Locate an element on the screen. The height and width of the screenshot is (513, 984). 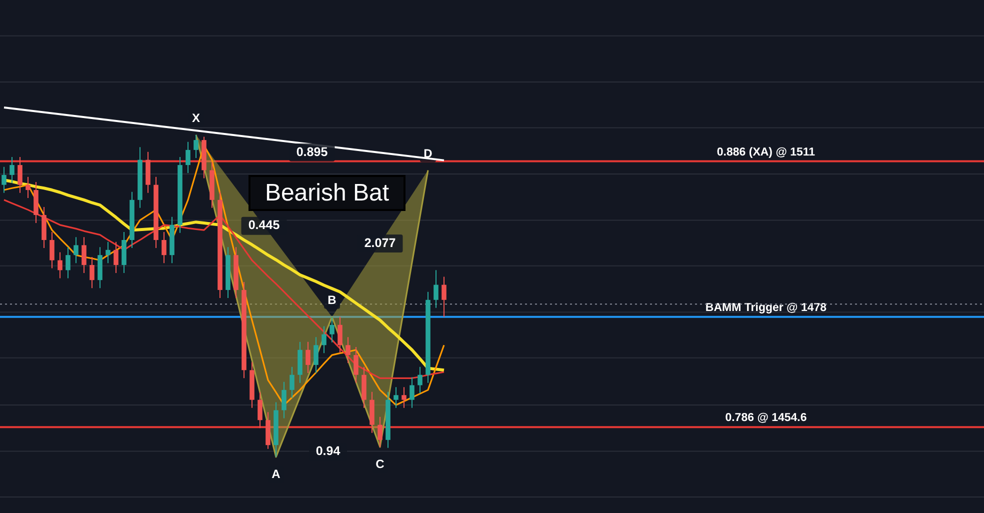
data-label: B is located at coordinates (332, 300).